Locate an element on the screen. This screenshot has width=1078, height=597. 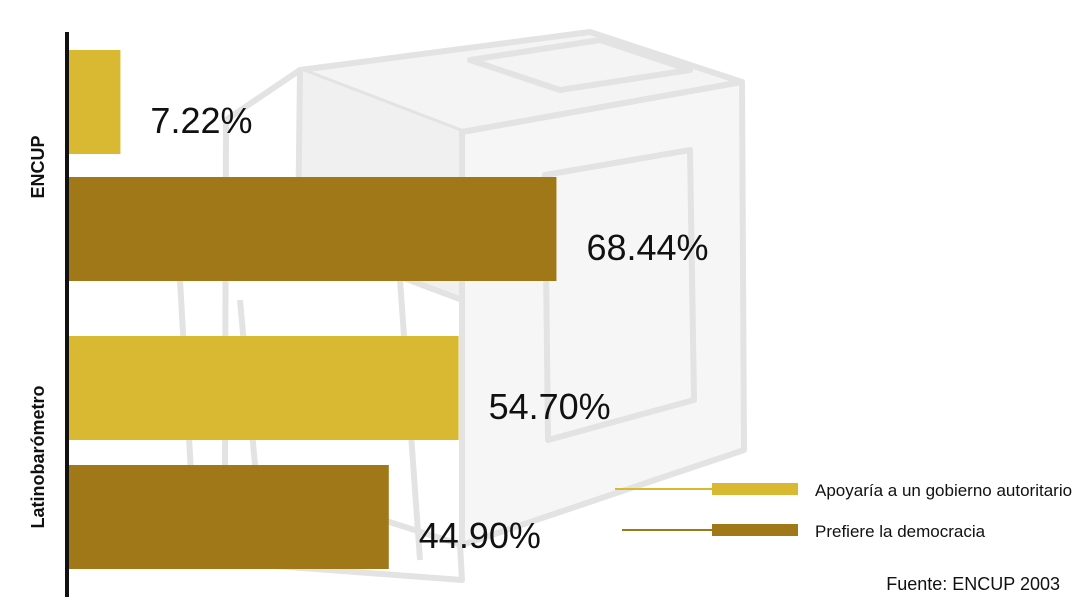
bar-encup-autoritario is located at coordinates (95, 102).